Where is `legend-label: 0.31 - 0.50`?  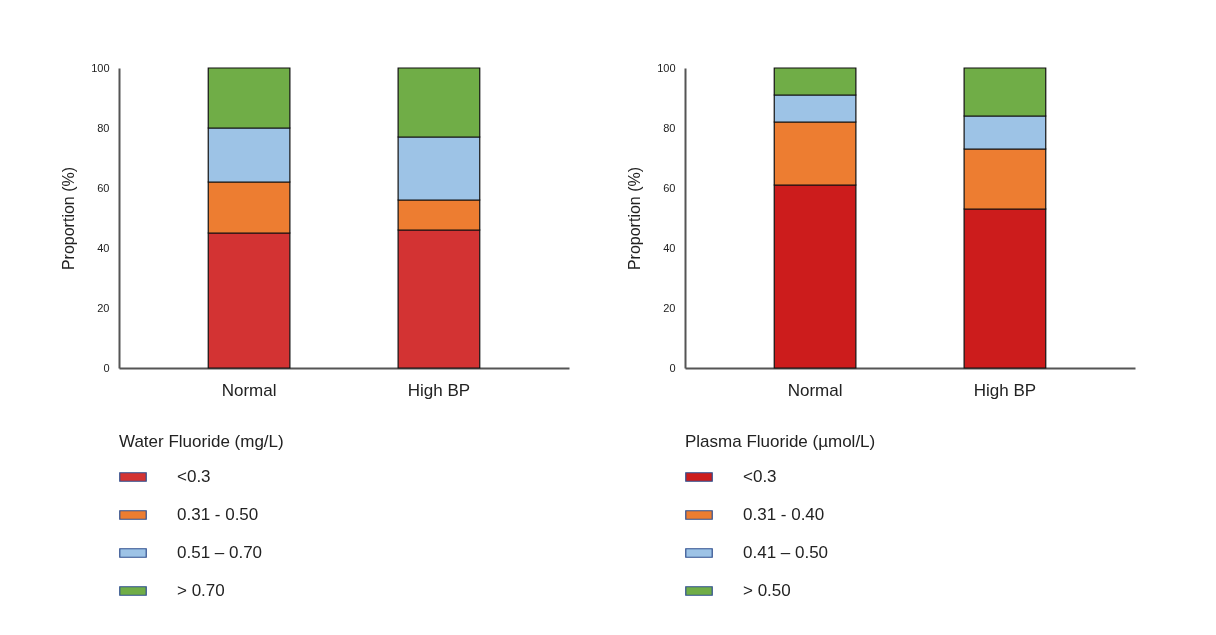 legend-label: 0.31 - 0.50 is located at coordinates (218, 514).